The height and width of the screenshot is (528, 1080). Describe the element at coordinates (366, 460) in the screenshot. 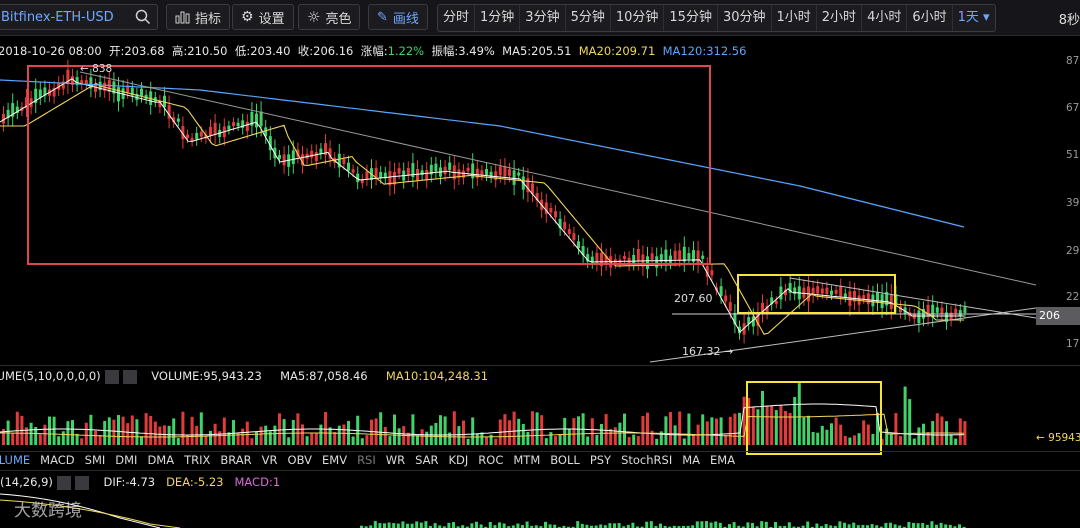

I see `indicator-tab-rsi: RSI` at that location.